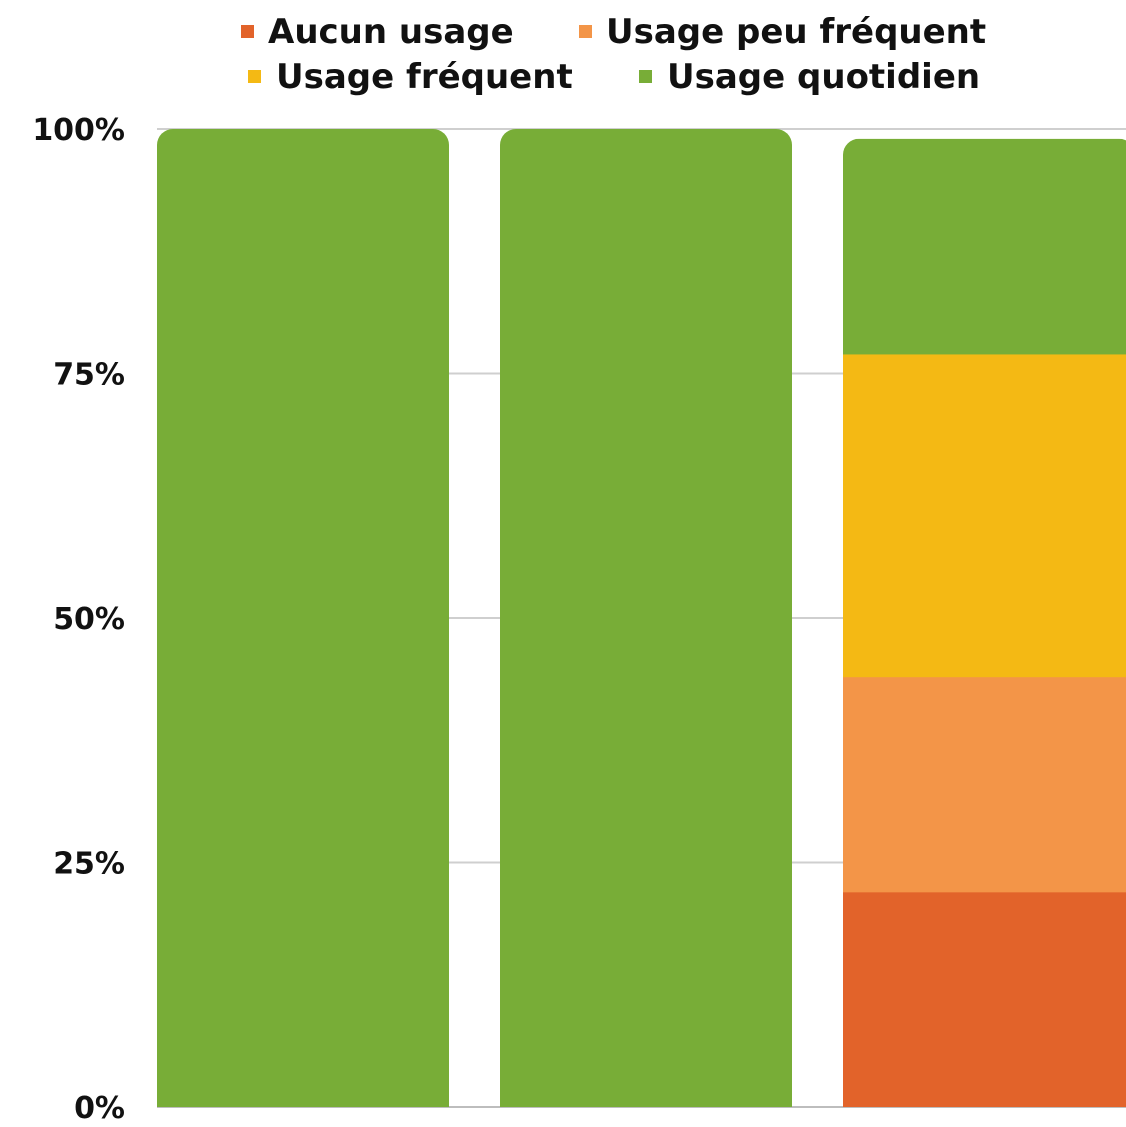 The width and height of the screenshot is (1126, 1127). Describe the element at coordinates (823, 77) in the screenshot. I see `legend-label-4: Usage quotidien` at that location.